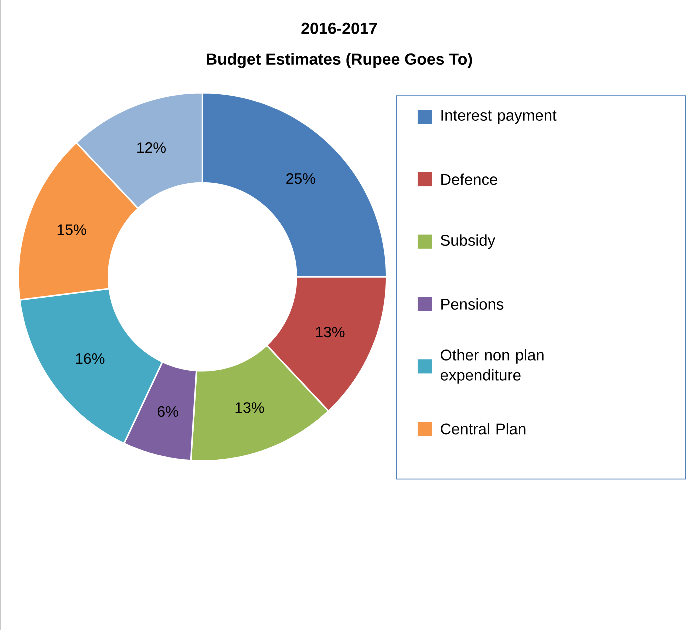 The image size is (686, 631). I want to click on chart-subtitle: Budget Estimates (Rupee Goes To), so click(339, 60).